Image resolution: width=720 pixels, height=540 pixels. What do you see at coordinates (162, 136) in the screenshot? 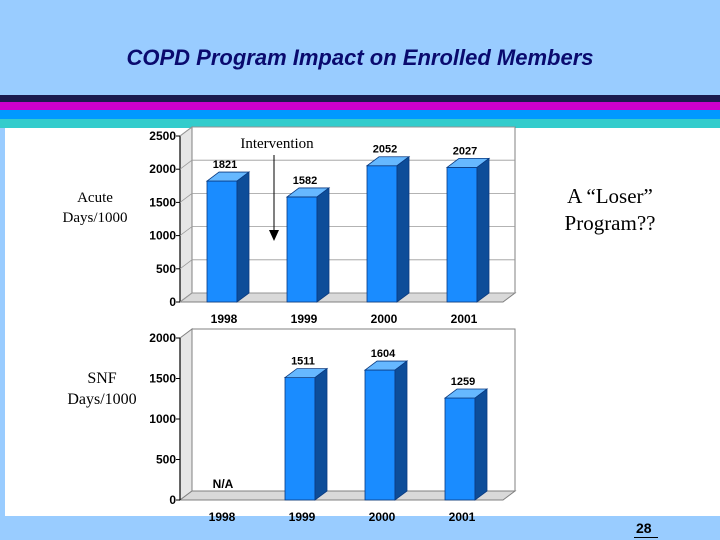
I see `acute-ytick-label: 2500` at bounding box center [162, 136].